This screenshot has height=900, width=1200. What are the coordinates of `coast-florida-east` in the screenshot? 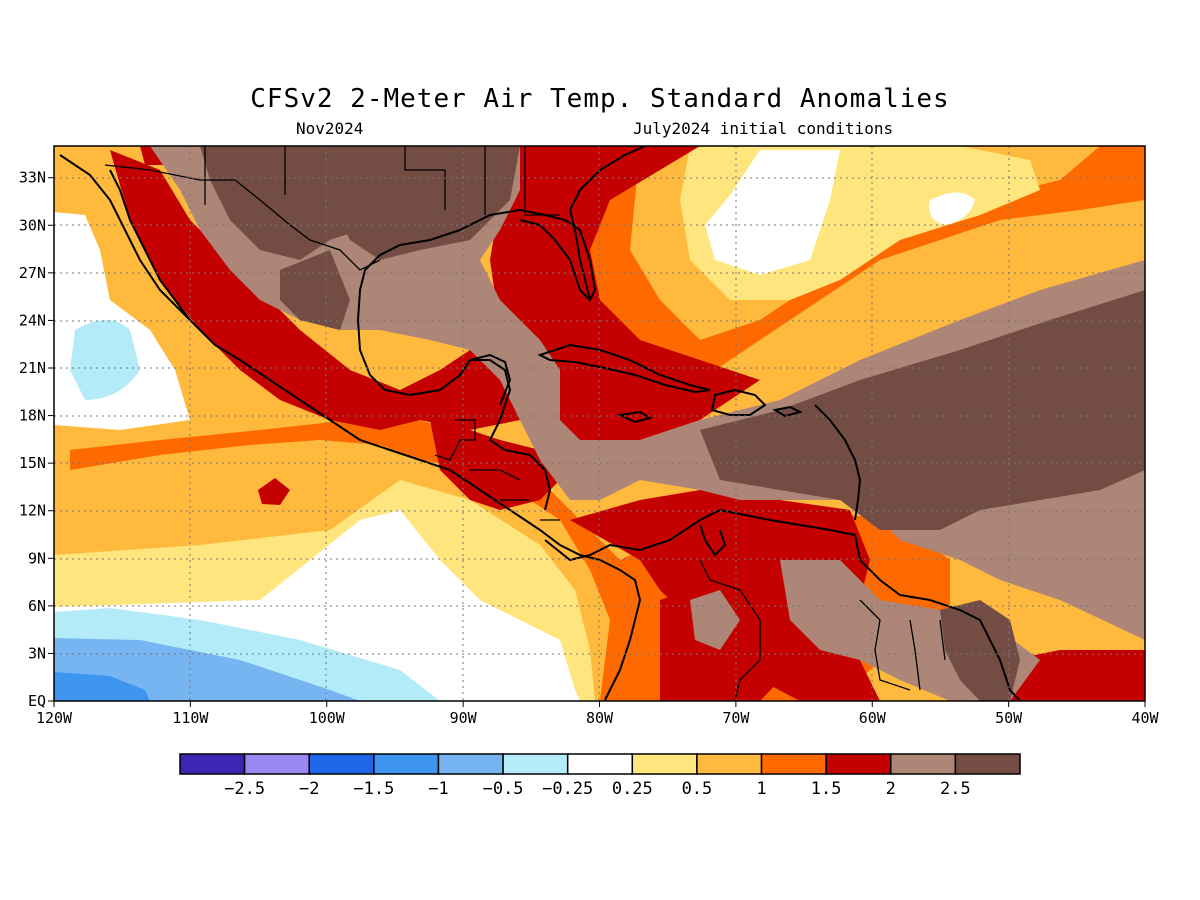 It's located at (607, 223).